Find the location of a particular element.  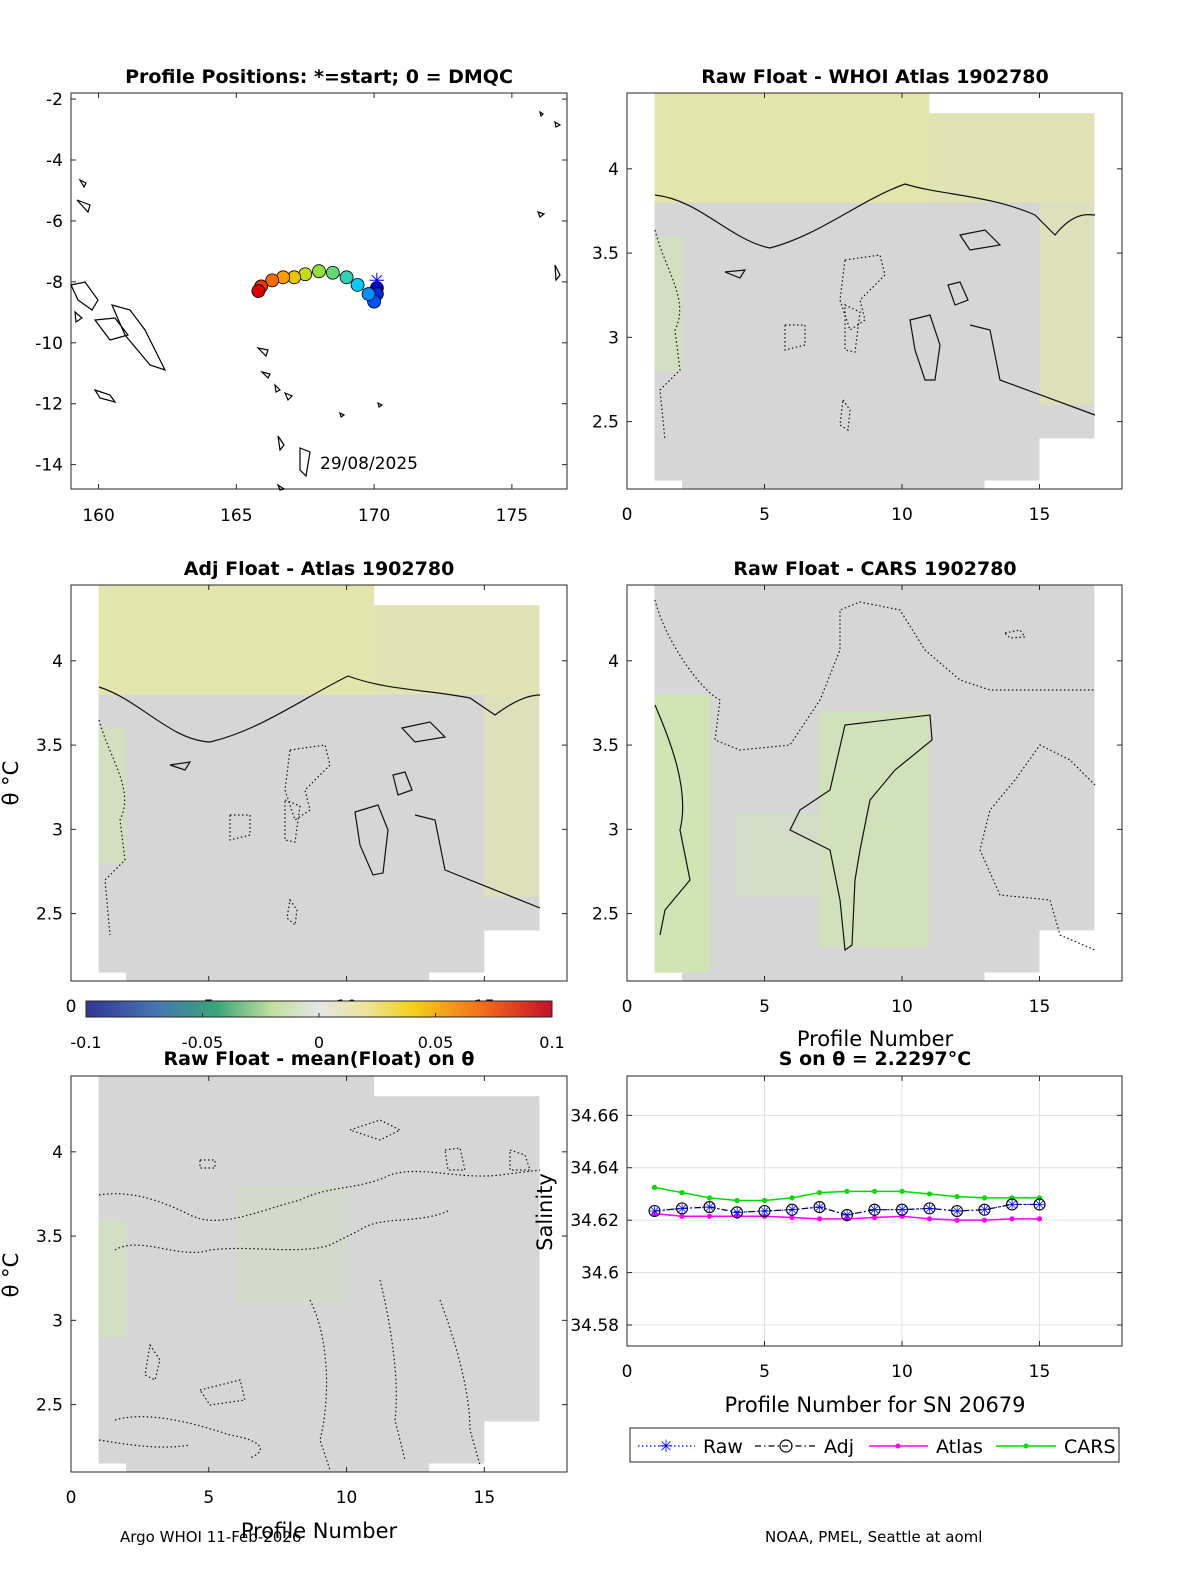

colorbar-tick-label: -0.1 is located at coordinates (85, 1042).